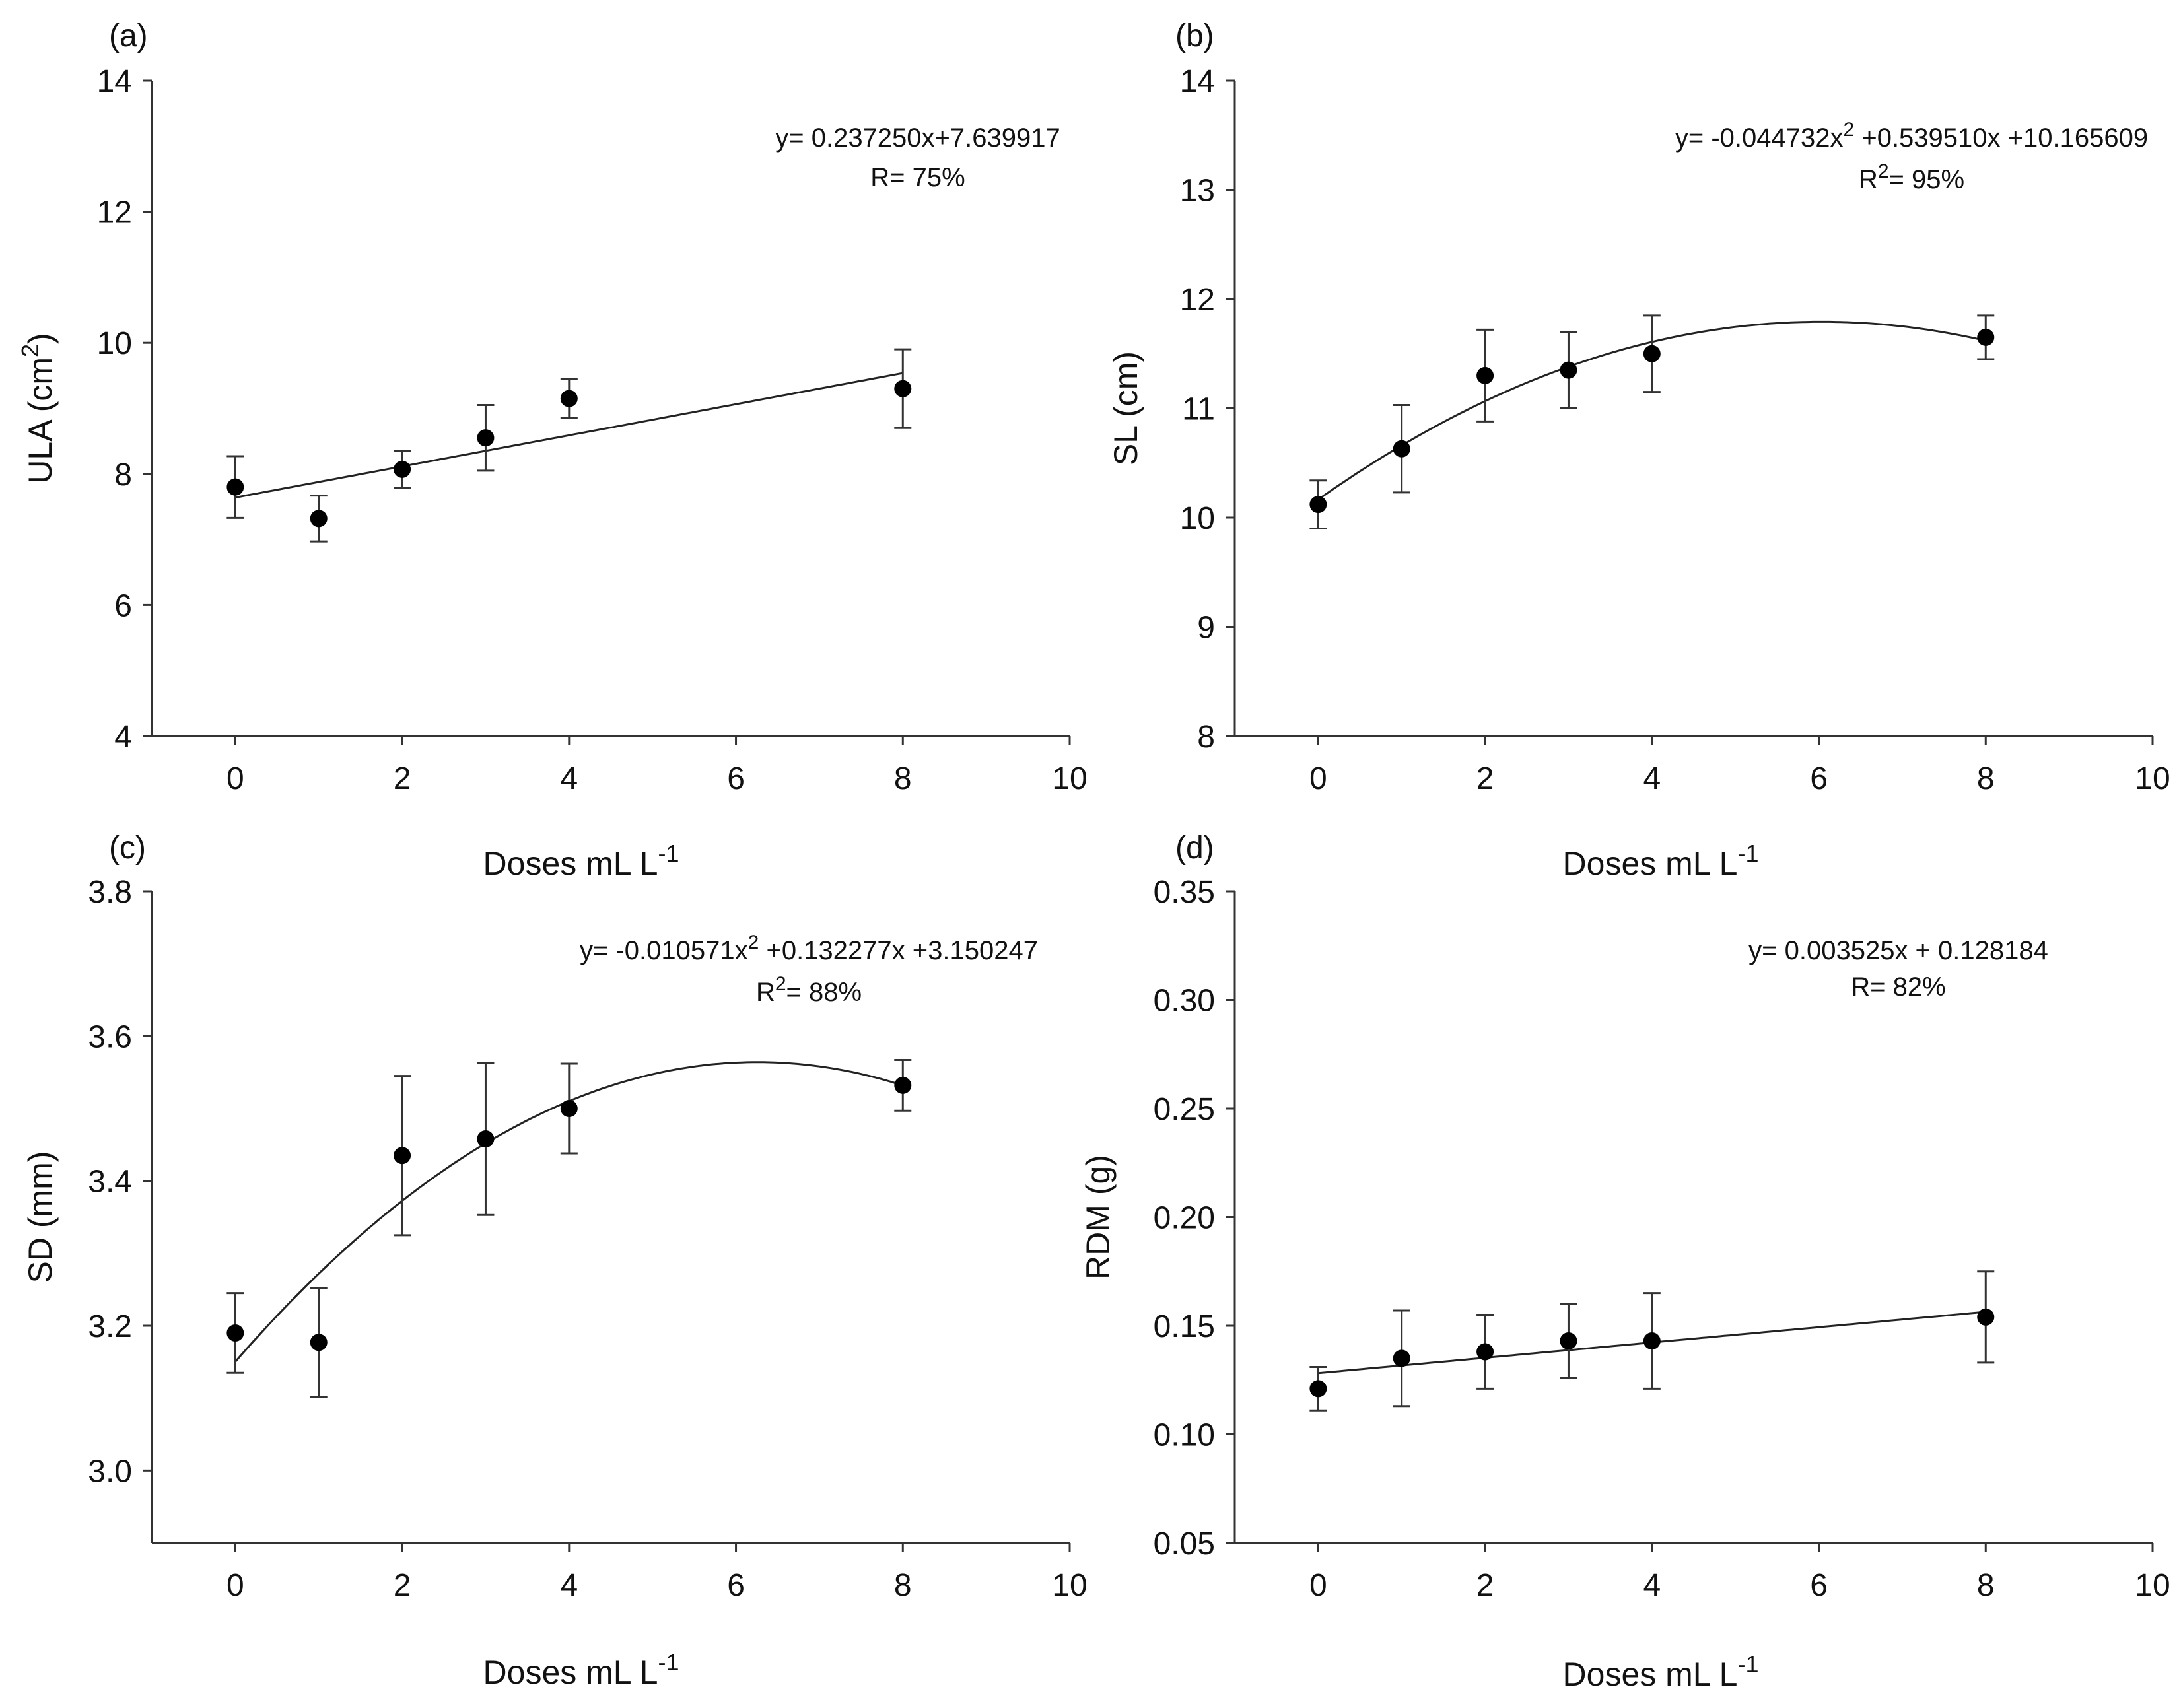  Describe the element at coordinates (1898, 951) in the screenshot. I see `equation-line: y= 0.003525x + 0.128184` at that location.